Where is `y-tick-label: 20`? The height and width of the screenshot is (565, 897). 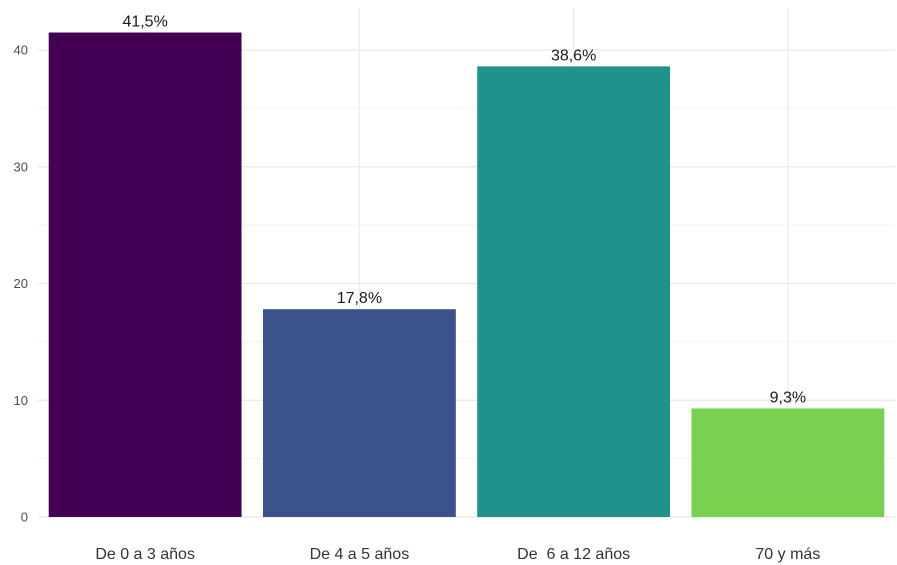
y-tick-label: 20 is located at coordinates (21, 283).